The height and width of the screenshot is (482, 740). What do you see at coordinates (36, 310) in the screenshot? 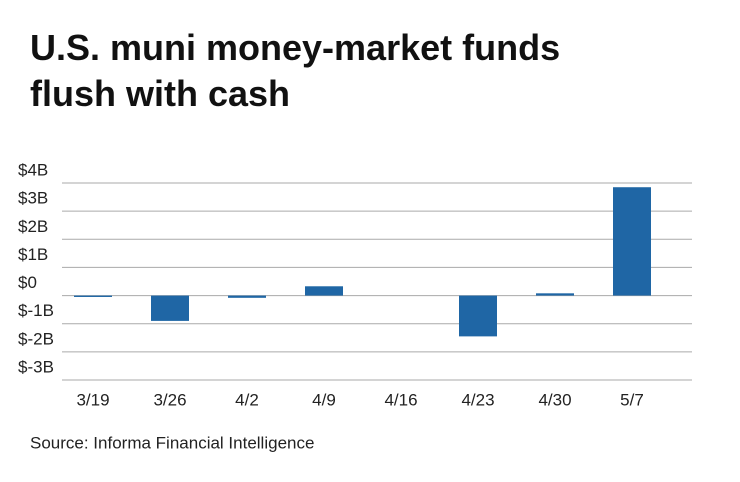
I see `y-tick-label: $-1B` at bounding box center [36, 310].